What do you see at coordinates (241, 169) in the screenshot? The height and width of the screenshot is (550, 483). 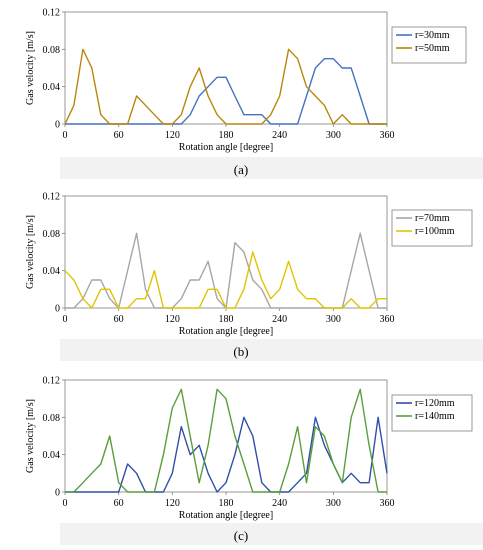 I see `panel-caption: (a)` at bounding box center [241, 169].